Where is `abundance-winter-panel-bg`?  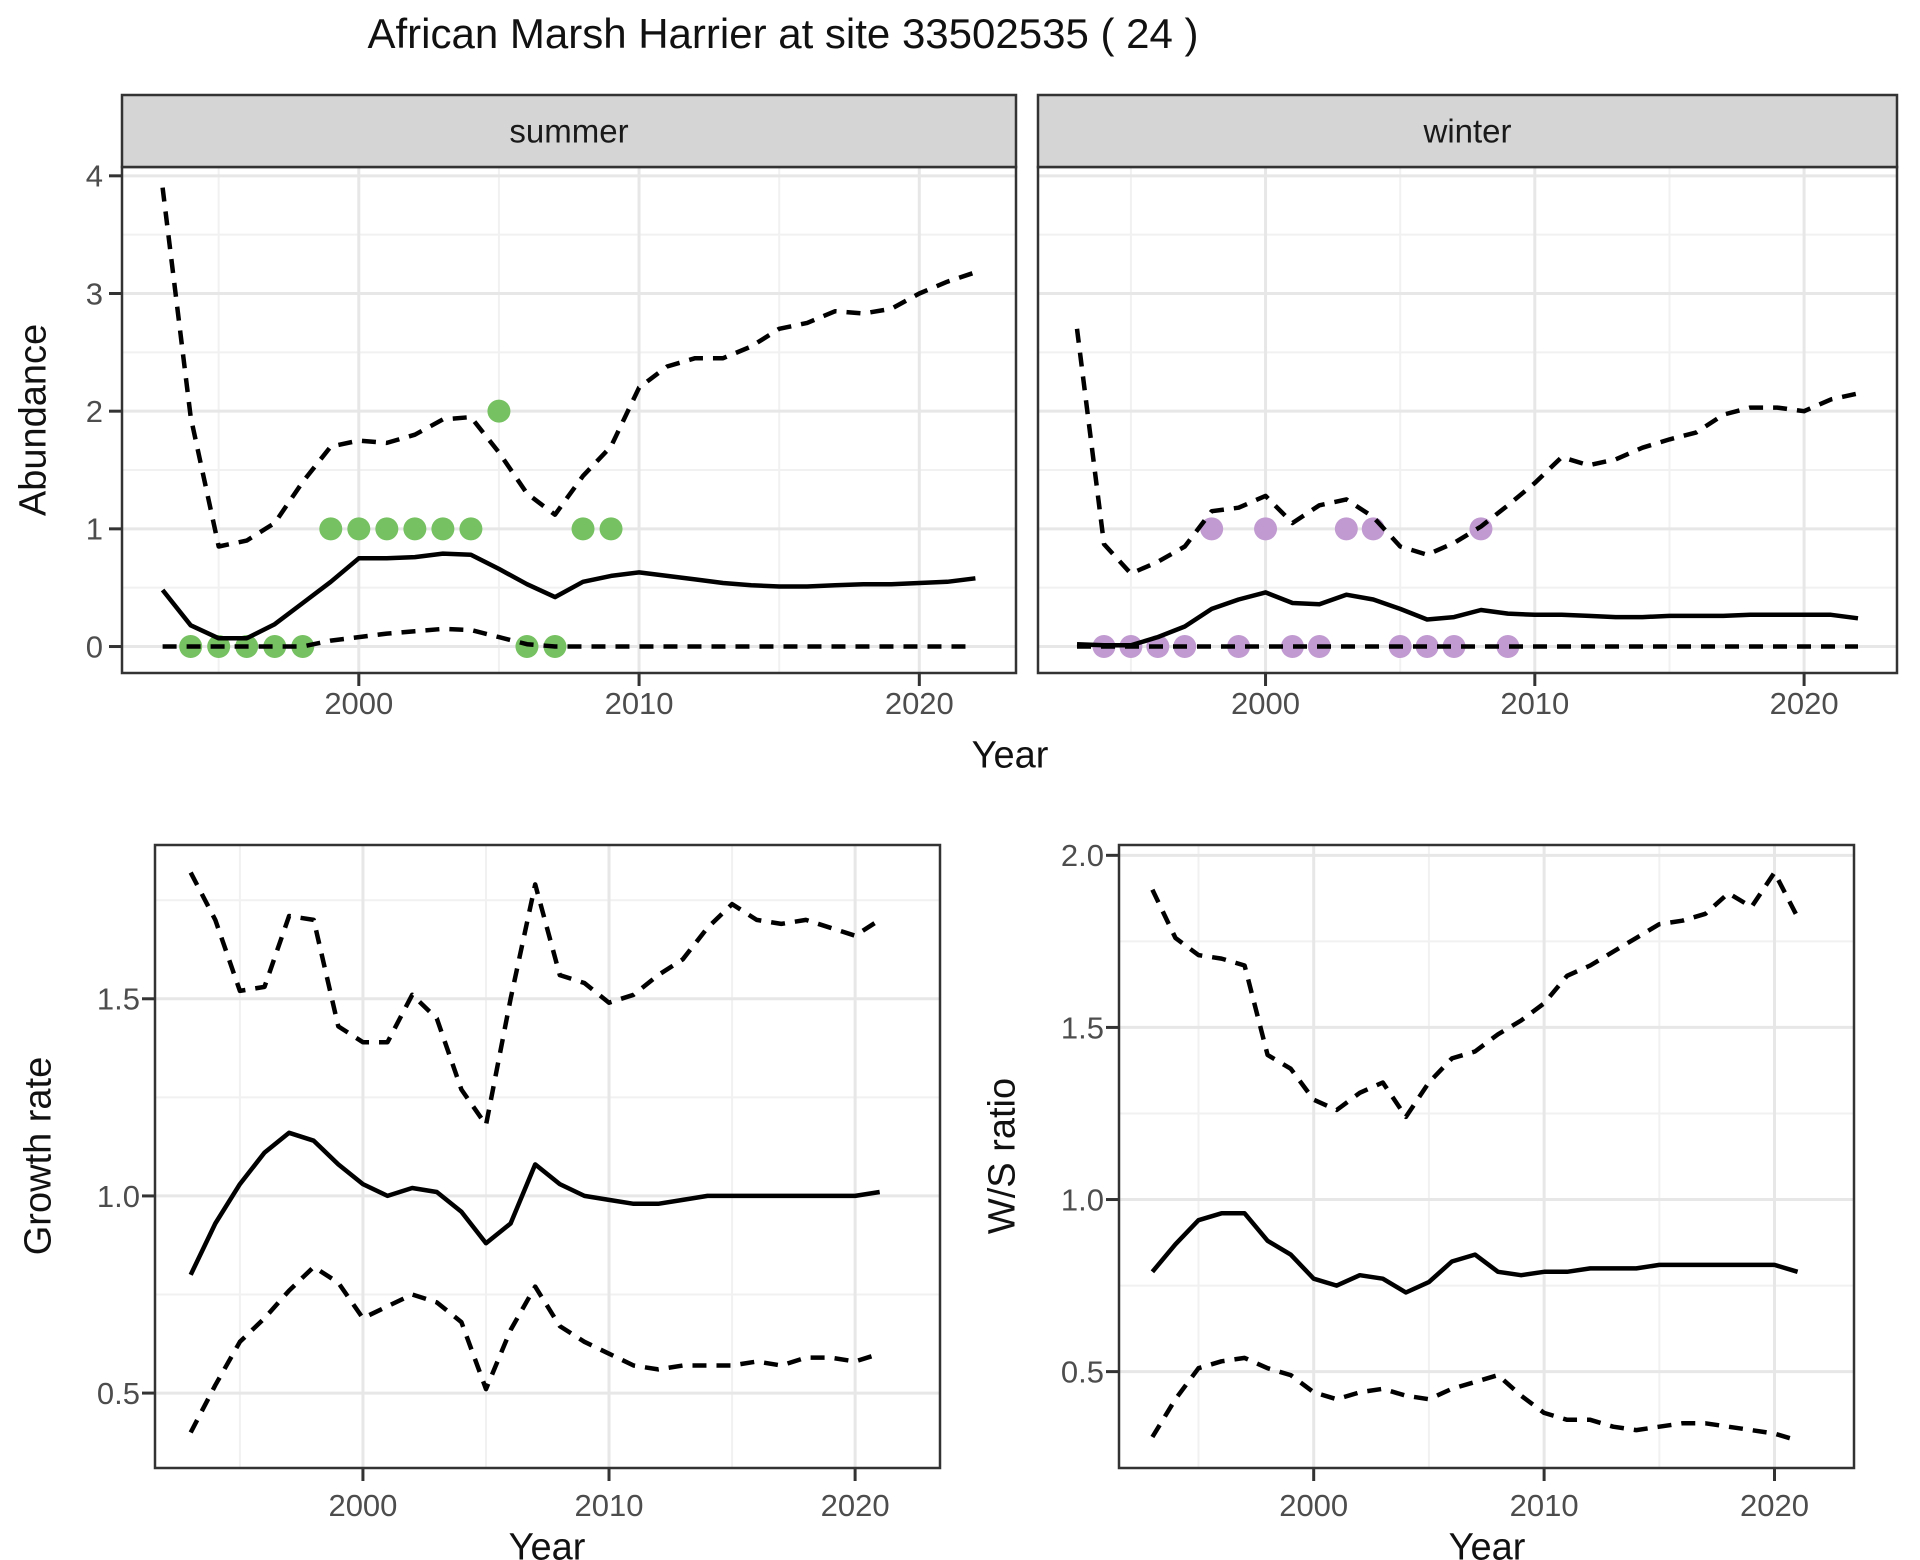 abundance-winter-panel-bg is located at coordinates (1467, 420).